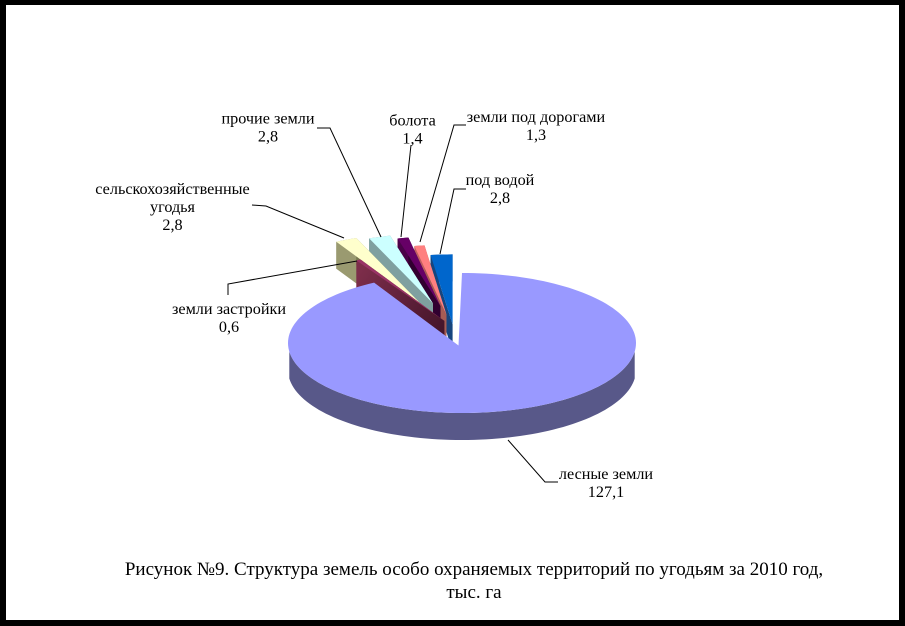  Describe the element at coordinates (500, 180) in the screenshot. I see `svg-text: под водой` at that location.